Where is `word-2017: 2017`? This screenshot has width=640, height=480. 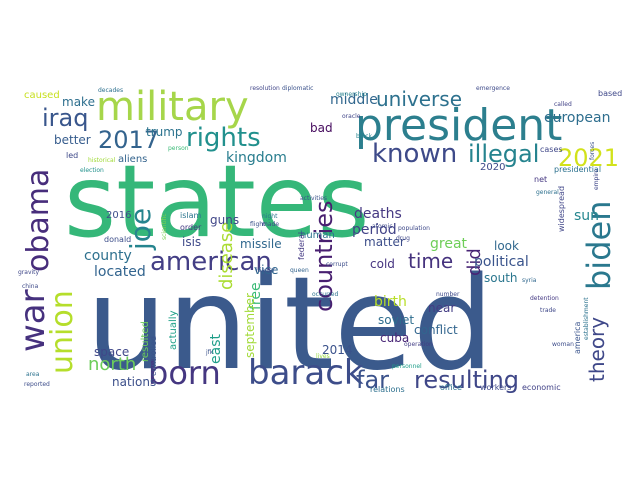
word-2017: 2017 is located at coordinates (128, 140).